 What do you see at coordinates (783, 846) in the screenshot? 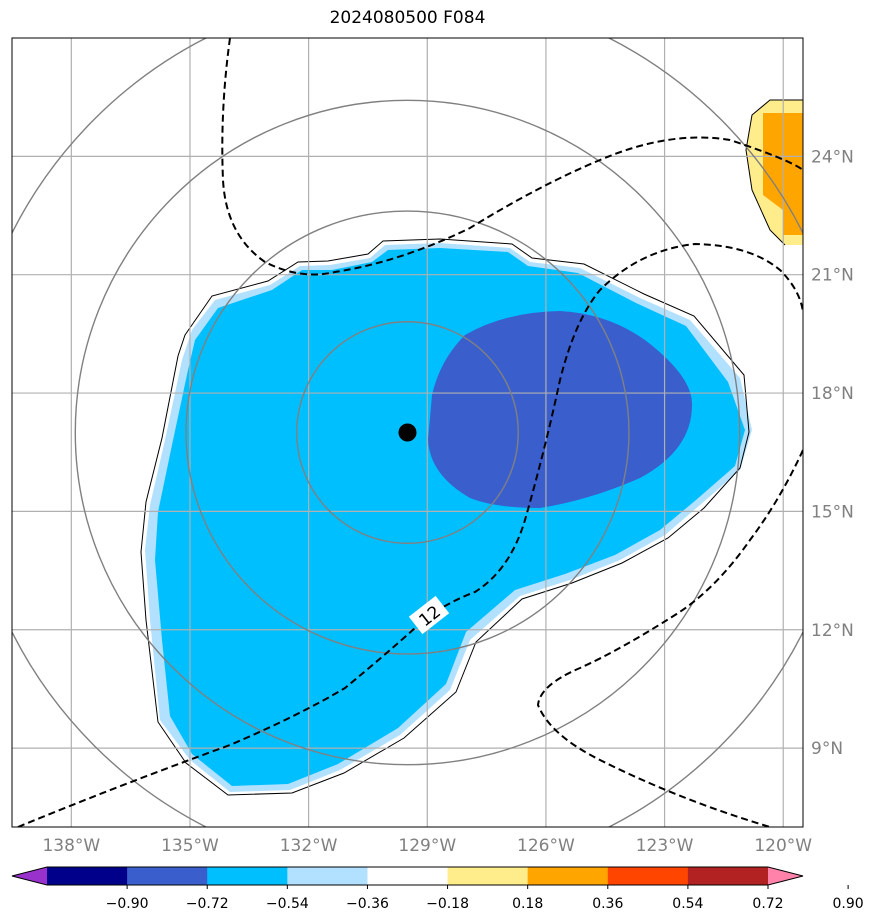
I see `longitude-label: 120°W` at bounding box center [783, 846].